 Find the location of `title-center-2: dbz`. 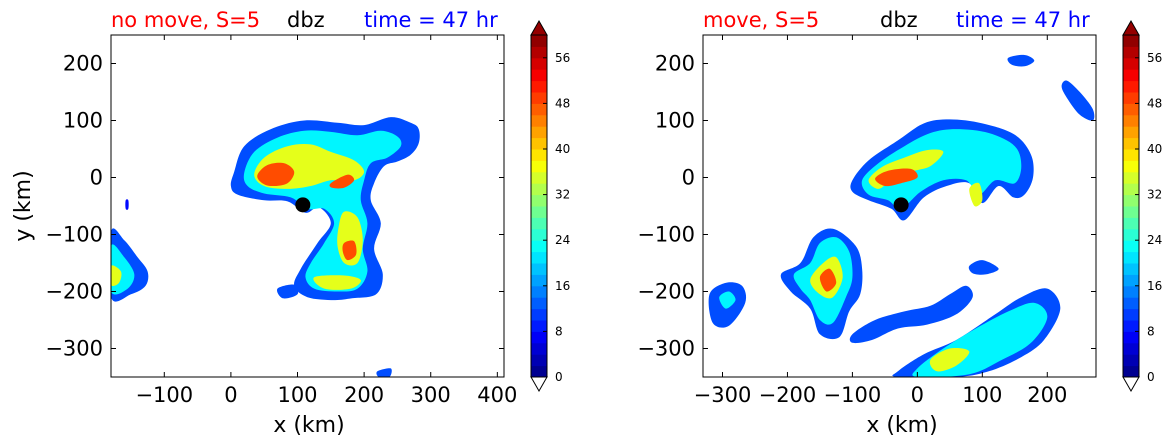

title-center-2: dbz is located at coordinates (899, 20).